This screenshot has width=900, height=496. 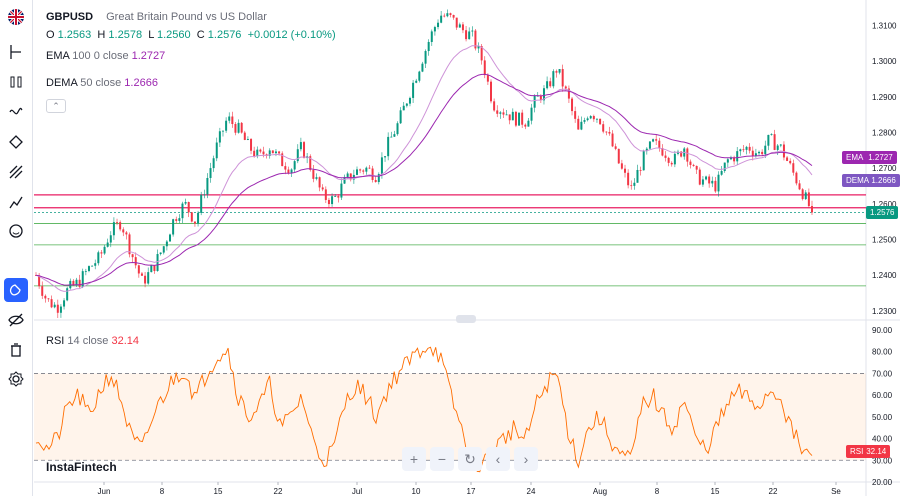 I want to click on rsi-price-tag: RSI 32.14, so click(x=868, y=451).